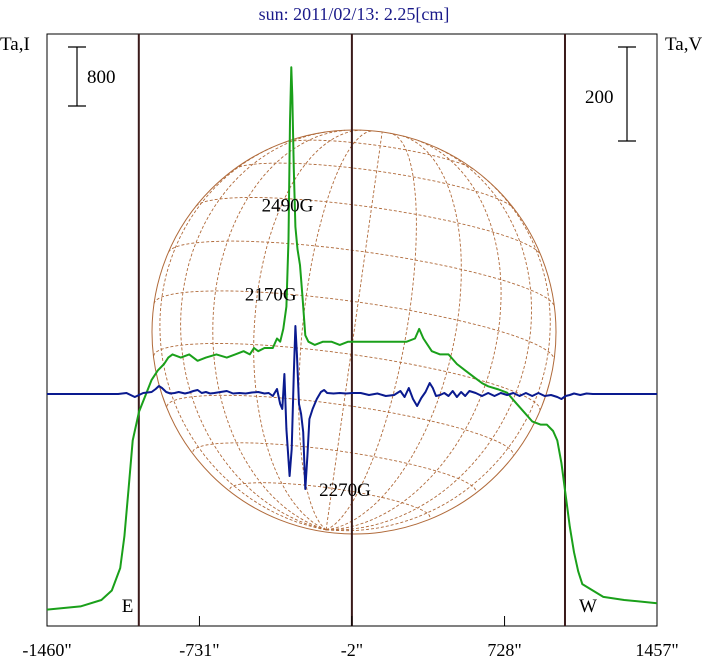 Image resolution: width=708 pixels, height=662 pixels. What do you see at coordinates (352, 650) in the screenshot?
I see `x-tick-label: -2"` at bounding box center [352, 650].